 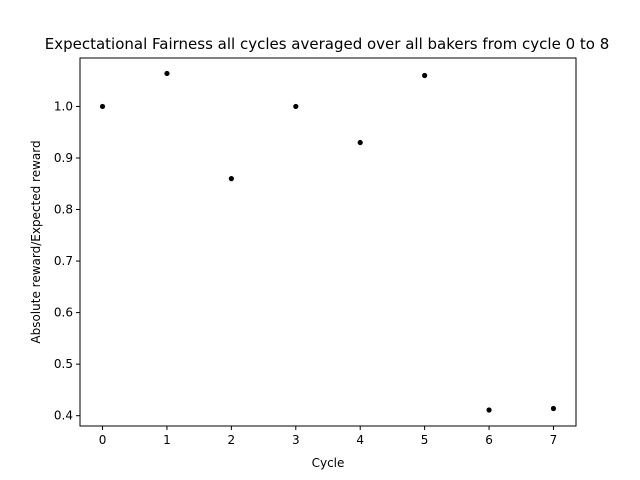 I want to click on x-tick-label: 0, so click(x=103, y=440).